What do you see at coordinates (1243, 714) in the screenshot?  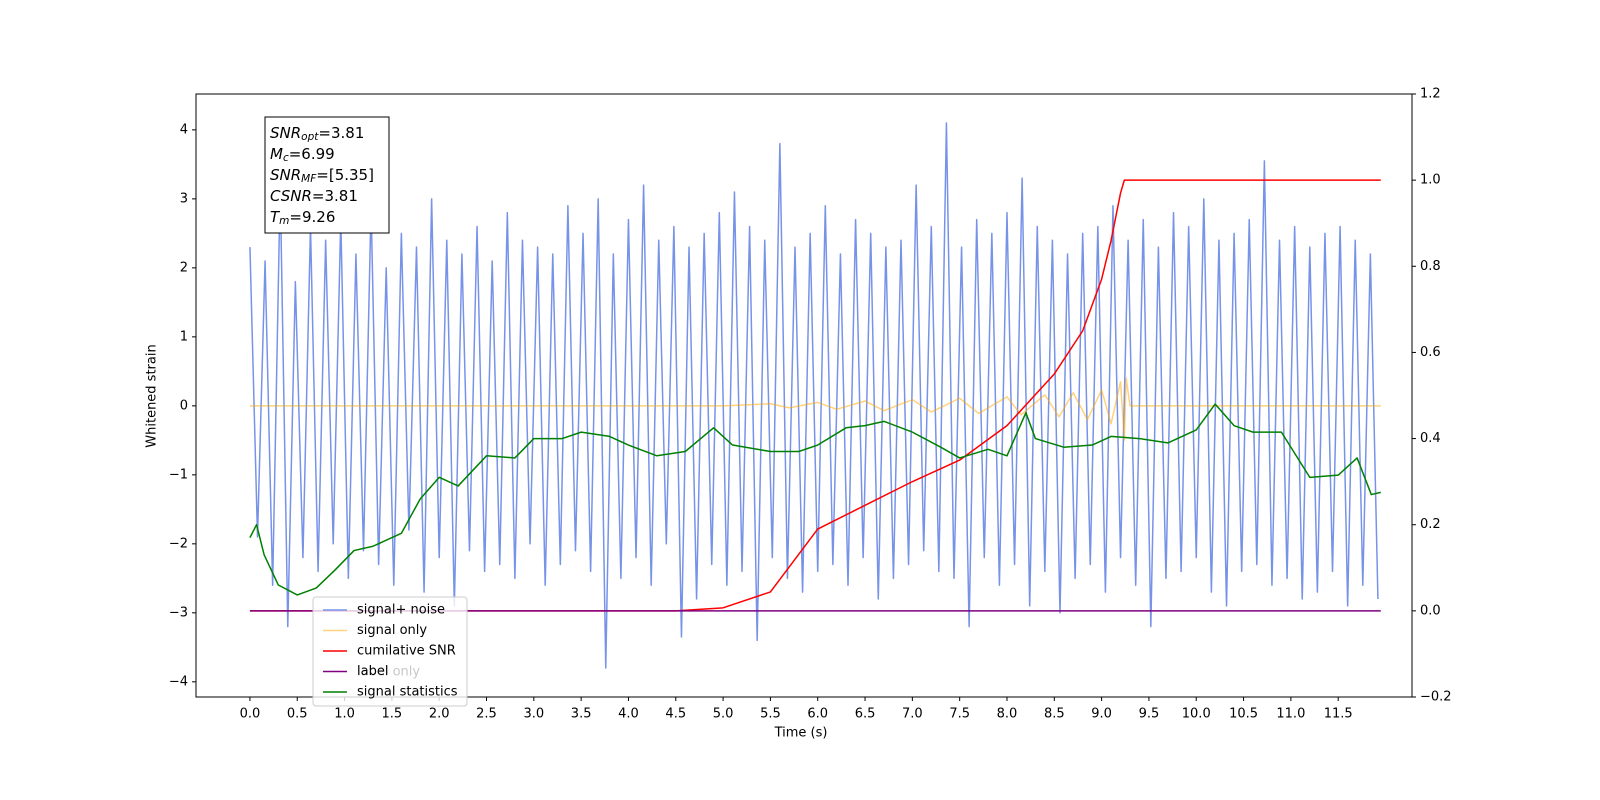 I see `x-tick-label: 10.5` at bounding box center [1243, 714].